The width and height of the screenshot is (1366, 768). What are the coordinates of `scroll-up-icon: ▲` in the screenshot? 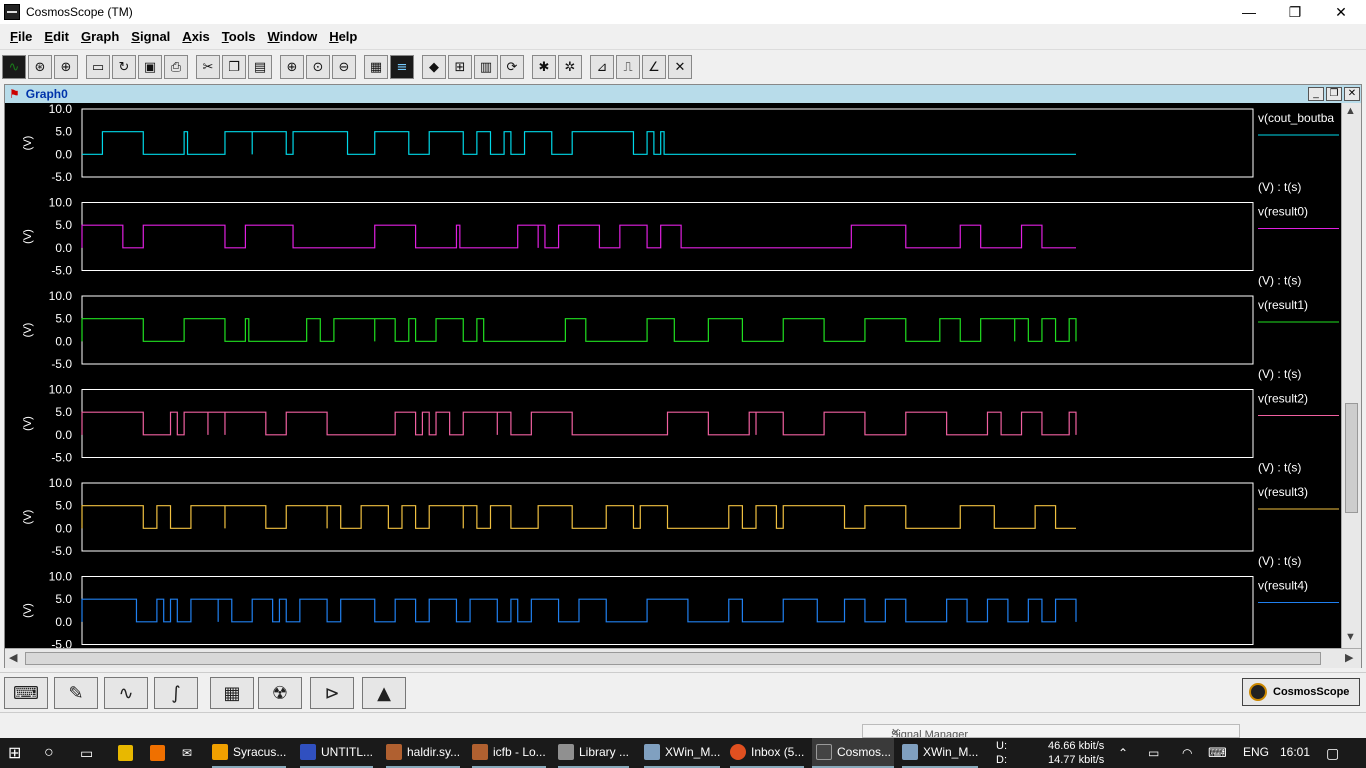 It's located at (1350, 111).